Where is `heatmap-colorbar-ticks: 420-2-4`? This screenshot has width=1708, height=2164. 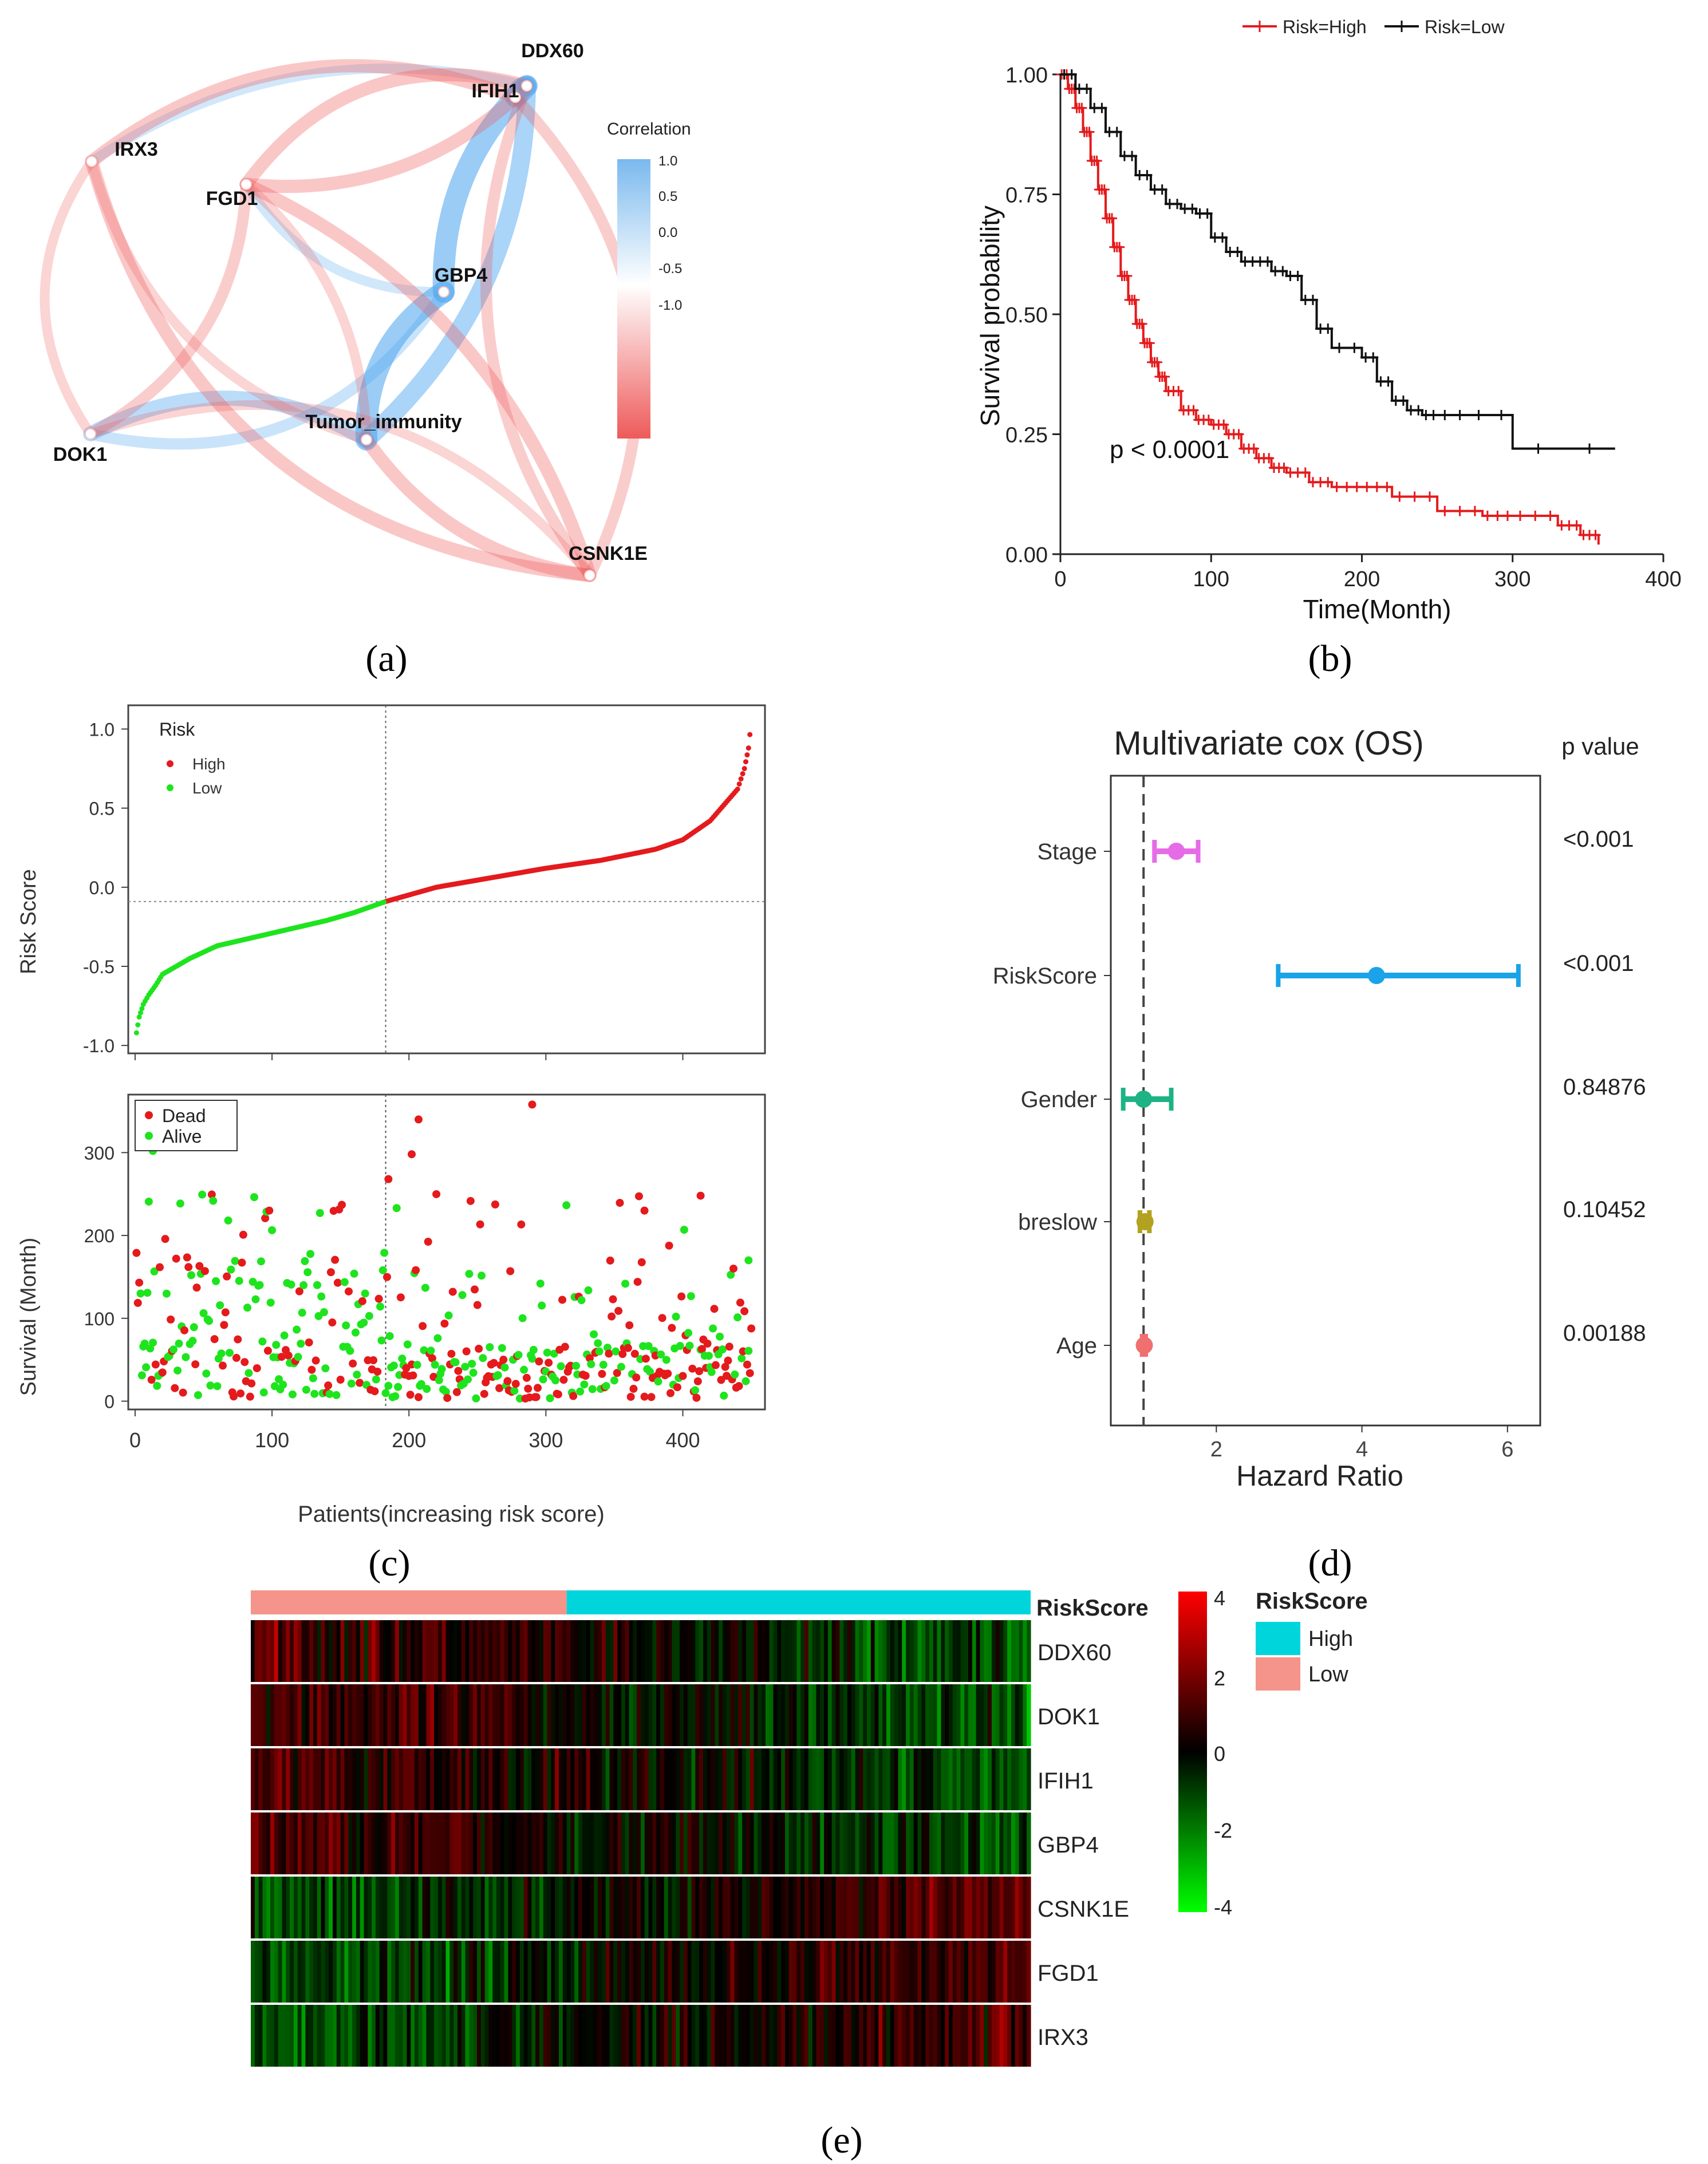 heatmap-colorbar-ticks: 420-2-4 is located at coordinates (1223, 1752).